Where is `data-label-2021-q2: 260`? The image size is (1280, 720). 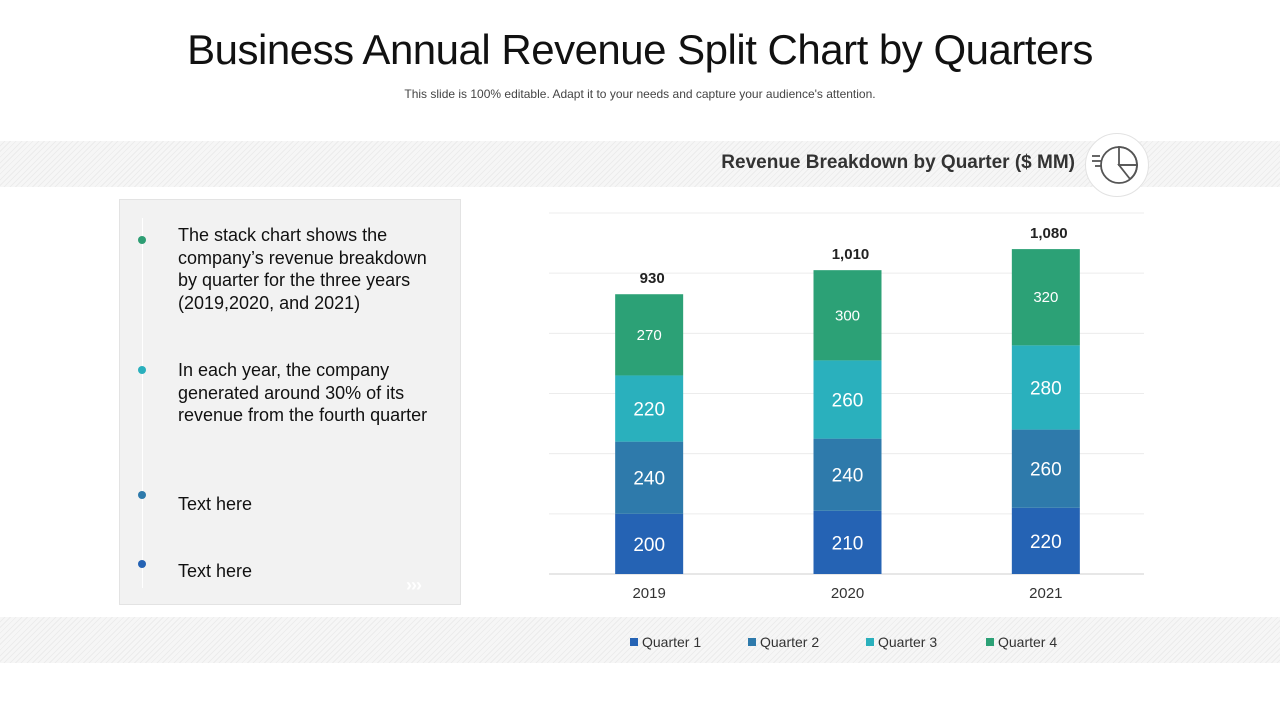 data-label-2021-q2: 260 is located at coordinates (1046, 470).